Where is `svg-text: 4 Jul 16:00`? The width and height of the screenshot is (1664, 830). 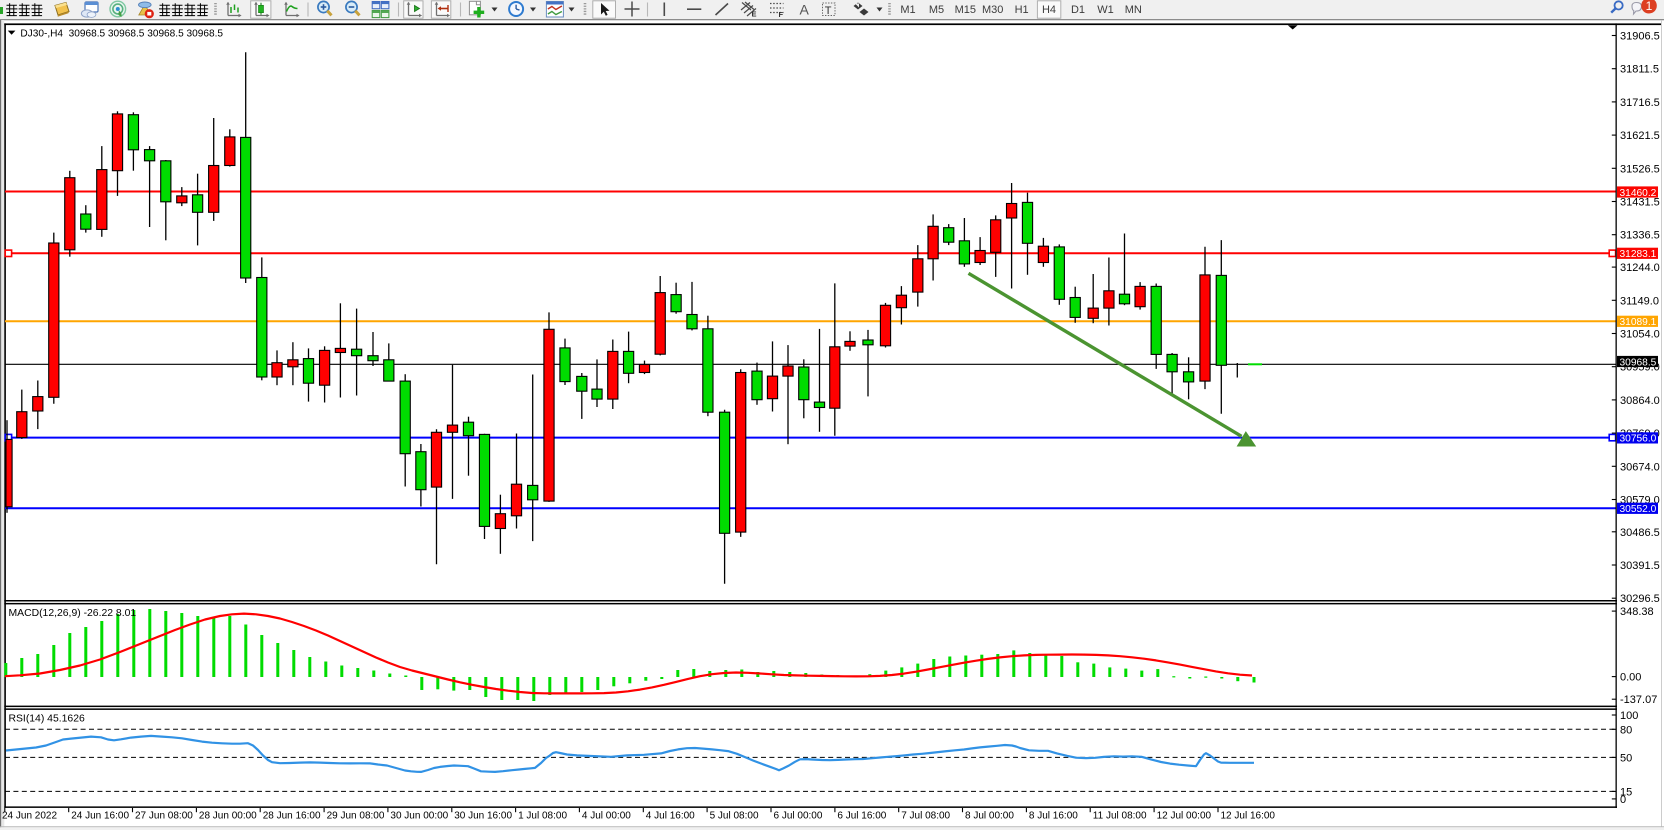
svg-text: 4 Jul 16:00 is located at coordinates (670, 816).